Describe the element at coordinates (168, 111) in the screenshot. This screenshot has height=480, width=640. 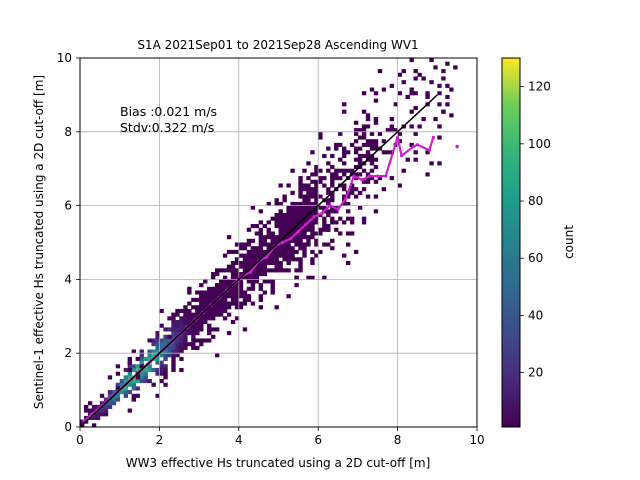
I see `bias-annotation: Bias :0.021 m/s` at that location.